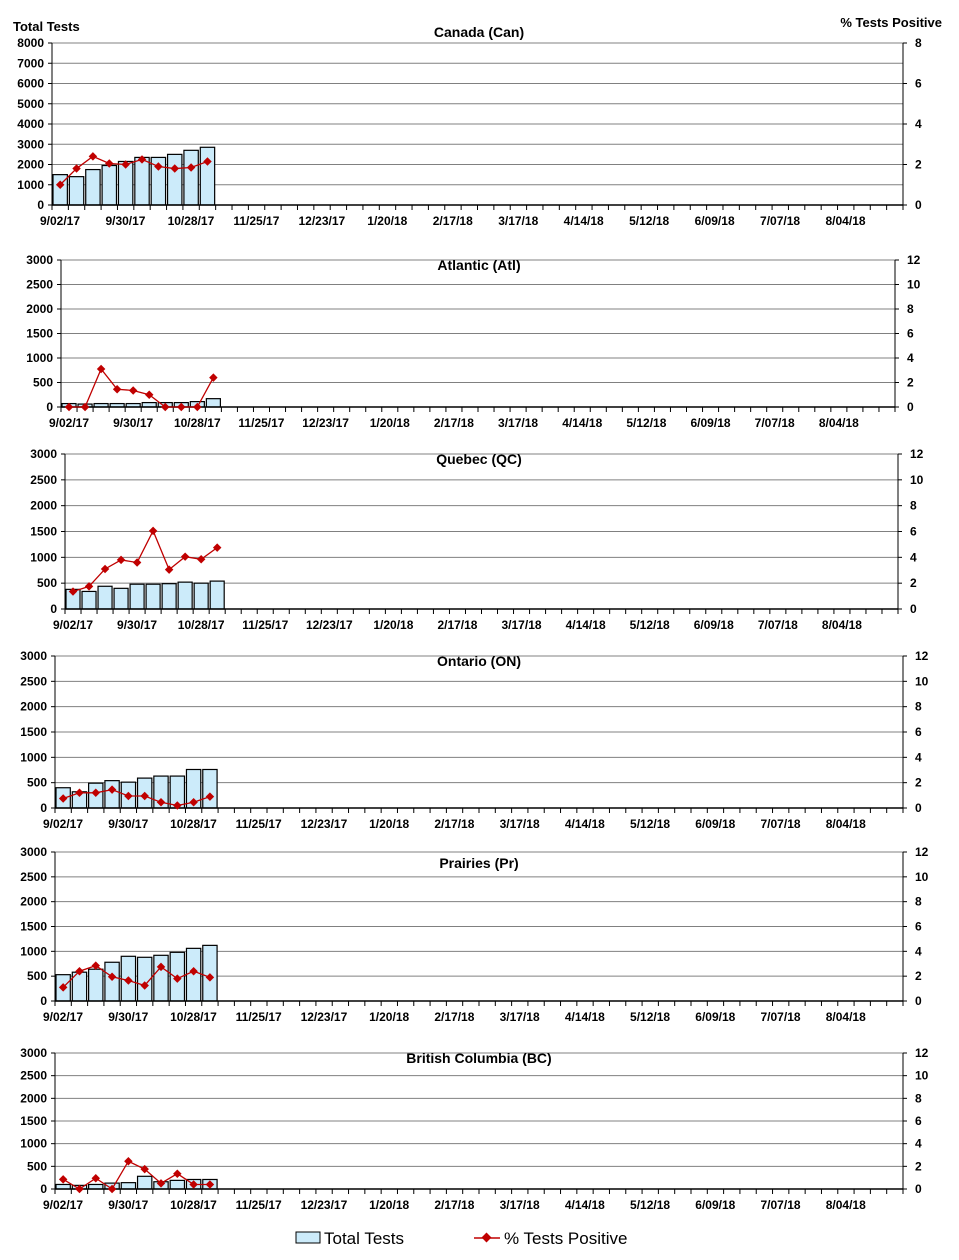 The image size is (959, 1260). I want to click on right-axis-title: % Tests Positive, so click(891, 22).